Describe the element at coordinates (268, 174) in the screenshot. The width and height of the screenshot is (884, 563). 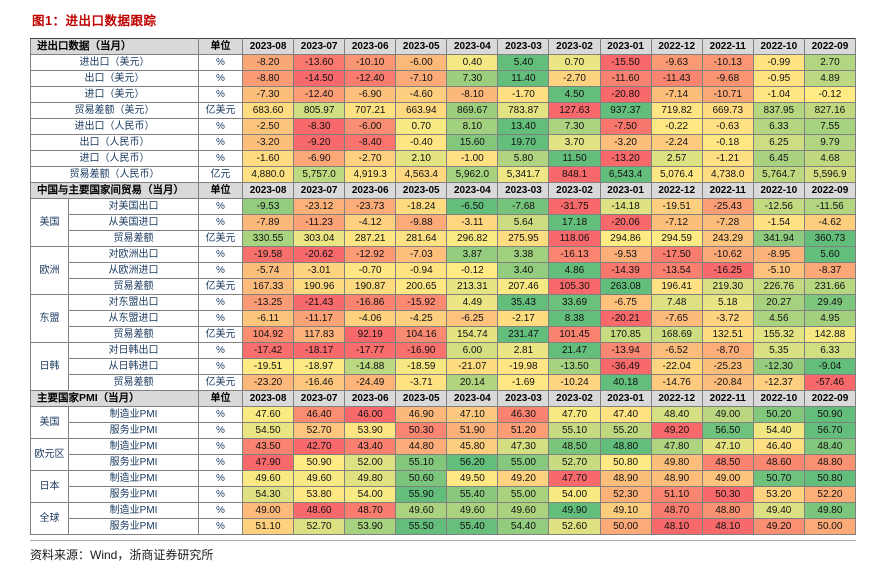
I see `value-cell: 4,880.0` at that location.